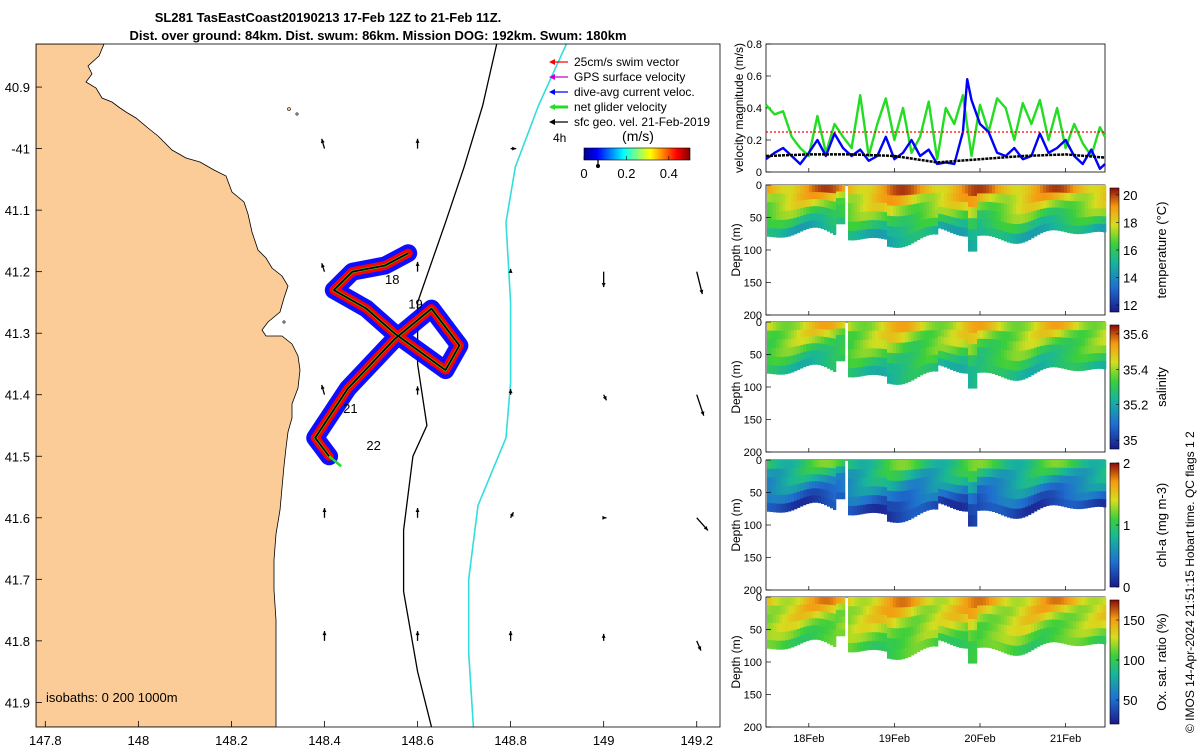 This screenshot has height=750, width=1200. What do you see at coordinates (753, 559) in the screenshot?
I see `section-y-tick-label: 150` at bounding box center [753, 559].